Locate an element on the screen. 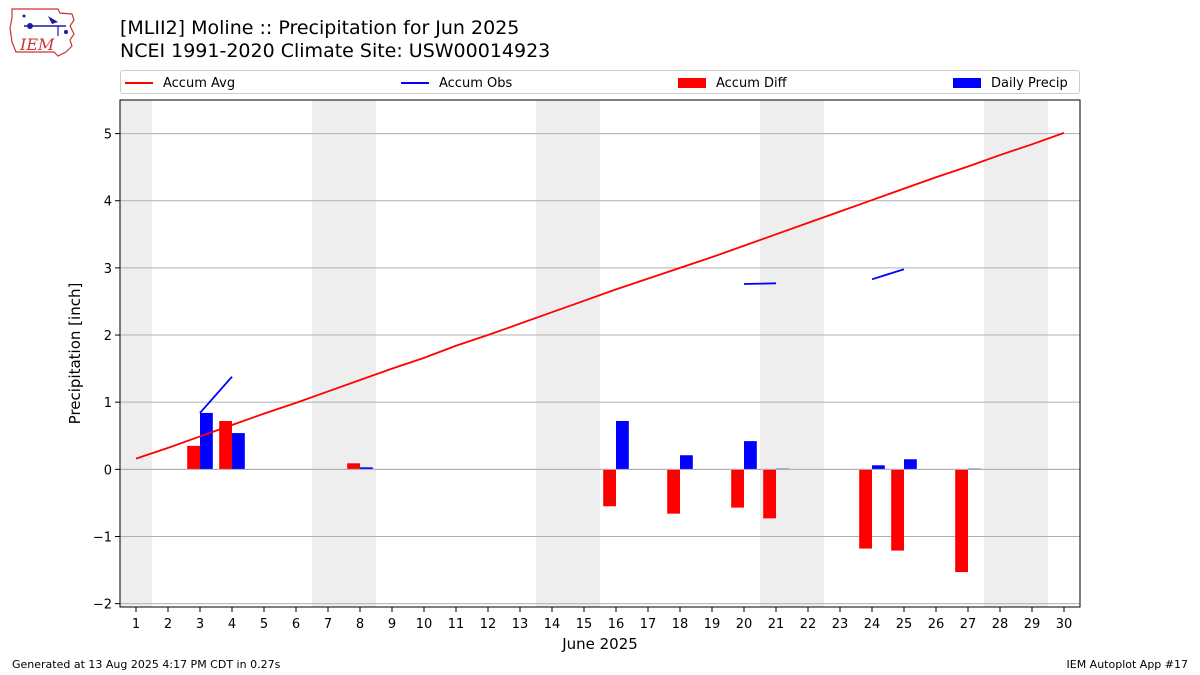 This screenshot has width=1200, height=675. legend-swatch-accum-avg is located at coordinates (139, 83).